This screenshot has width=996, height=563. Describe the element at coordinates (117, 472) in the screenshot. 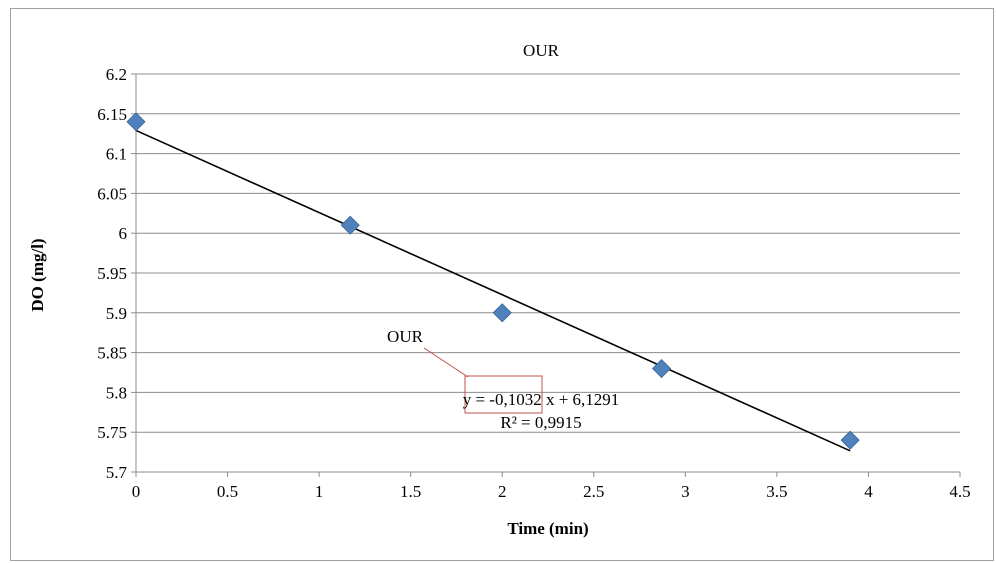

I see `y-tick-label: 5.7` at that location.